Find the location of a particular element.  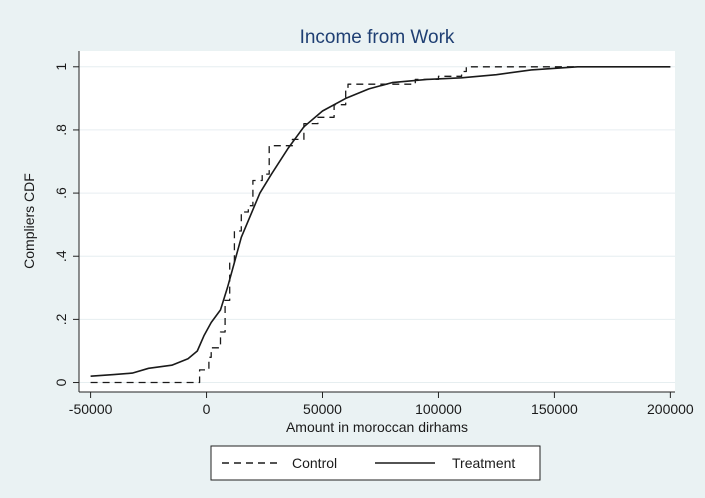

x-tick-label-1: 0 is located at coordinates (207, 409).